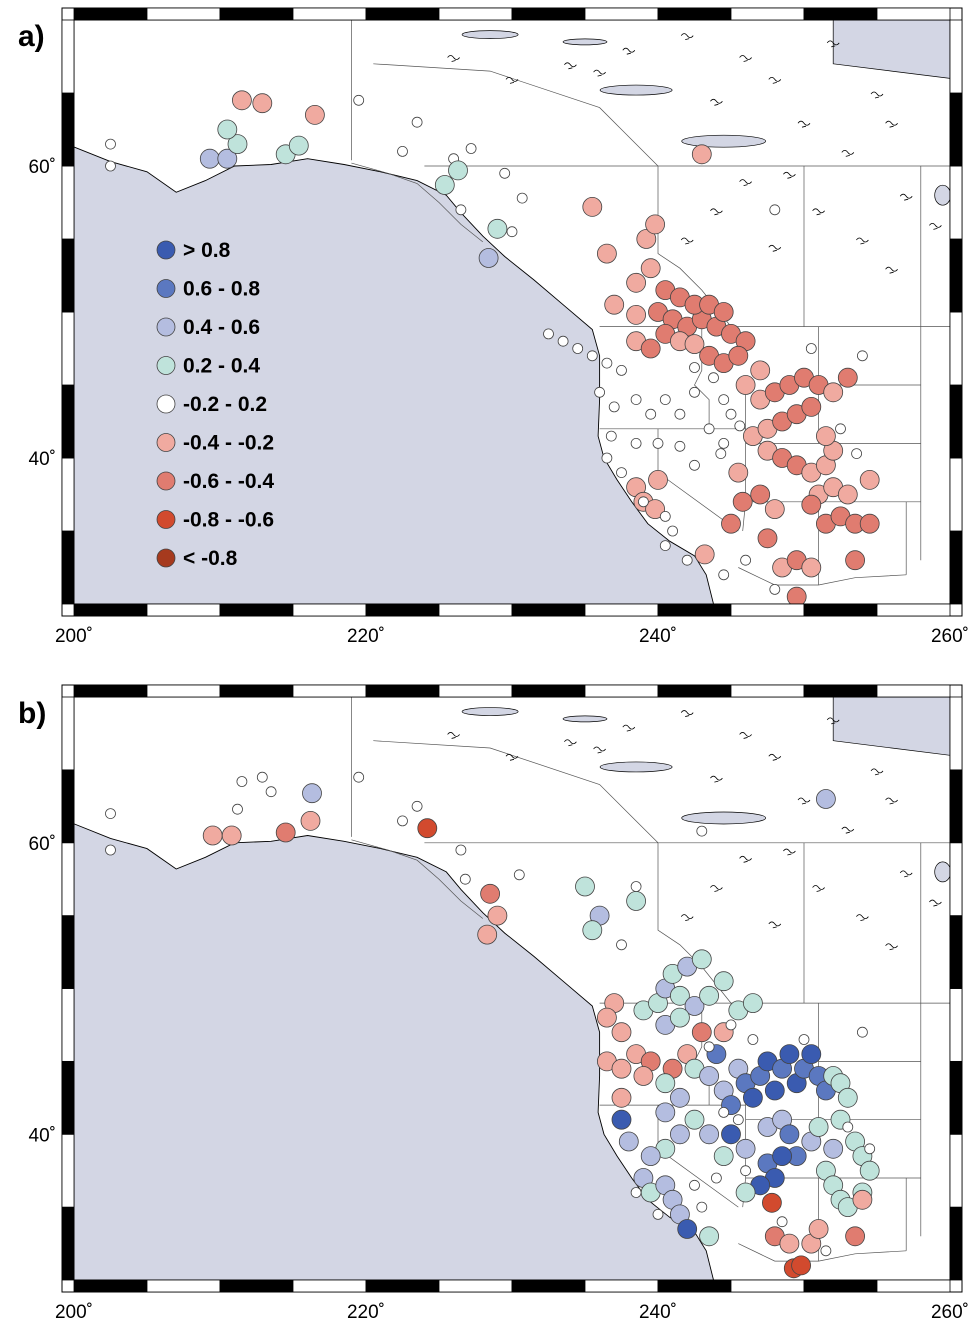 This screenshot has height=1332, width=972. Describe the element at coordinates (636, 90) in the screenshot. I see `lake` at that location.